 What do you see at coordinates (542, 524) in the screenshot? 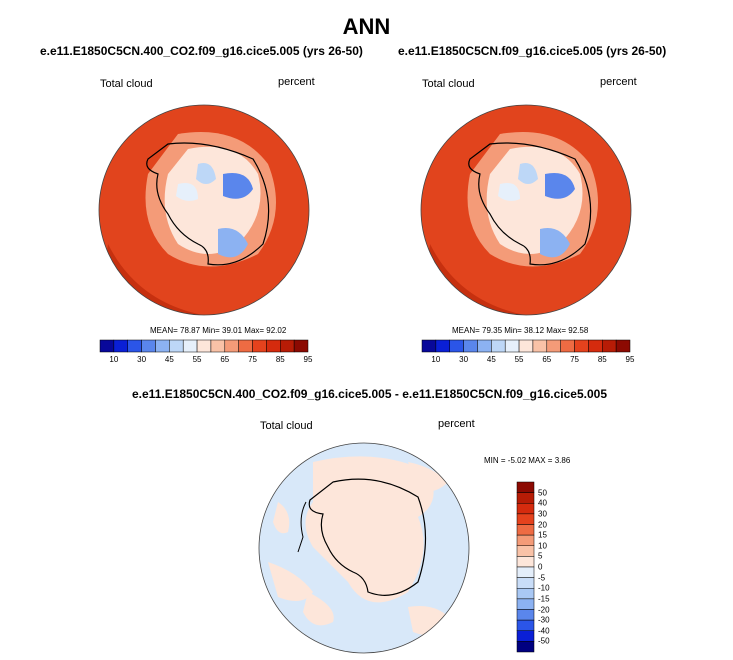
I see `colorbar-tick-label: 20` at bounding box center [542, 524].